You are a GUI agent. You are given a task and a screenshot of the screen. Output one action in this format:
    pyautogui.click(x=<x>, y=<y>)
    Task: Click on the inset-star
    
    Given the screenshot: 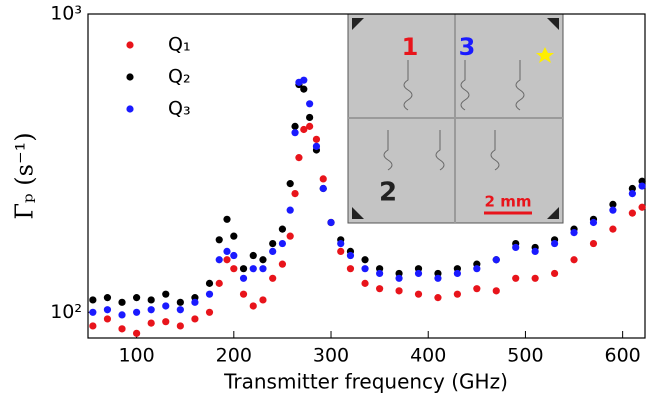 What is the action you would take?
    pyautogui.click(x=545, y=55)
    